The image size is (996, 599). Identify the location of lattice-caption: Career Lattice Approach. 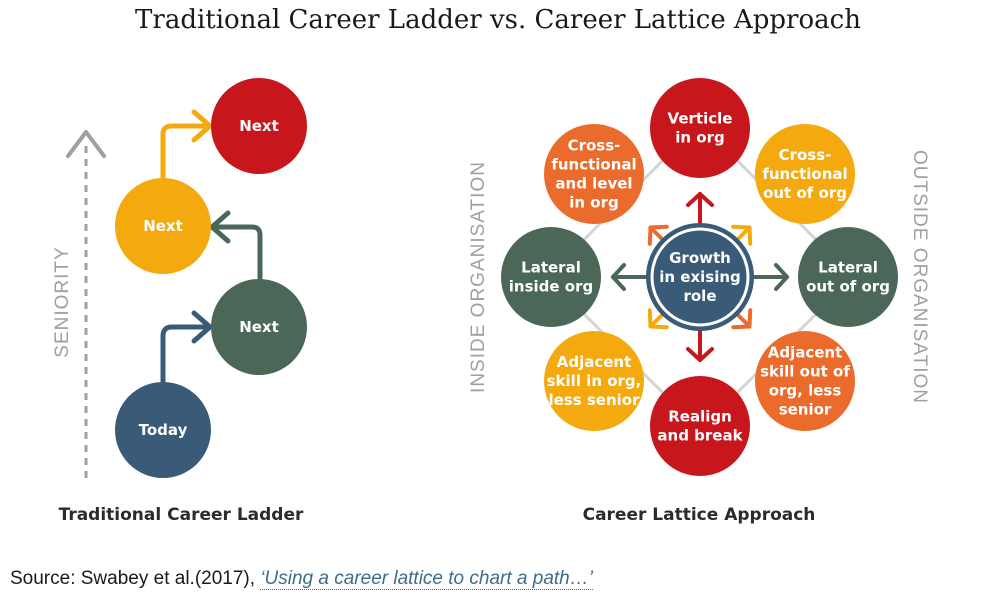
(699, 515).